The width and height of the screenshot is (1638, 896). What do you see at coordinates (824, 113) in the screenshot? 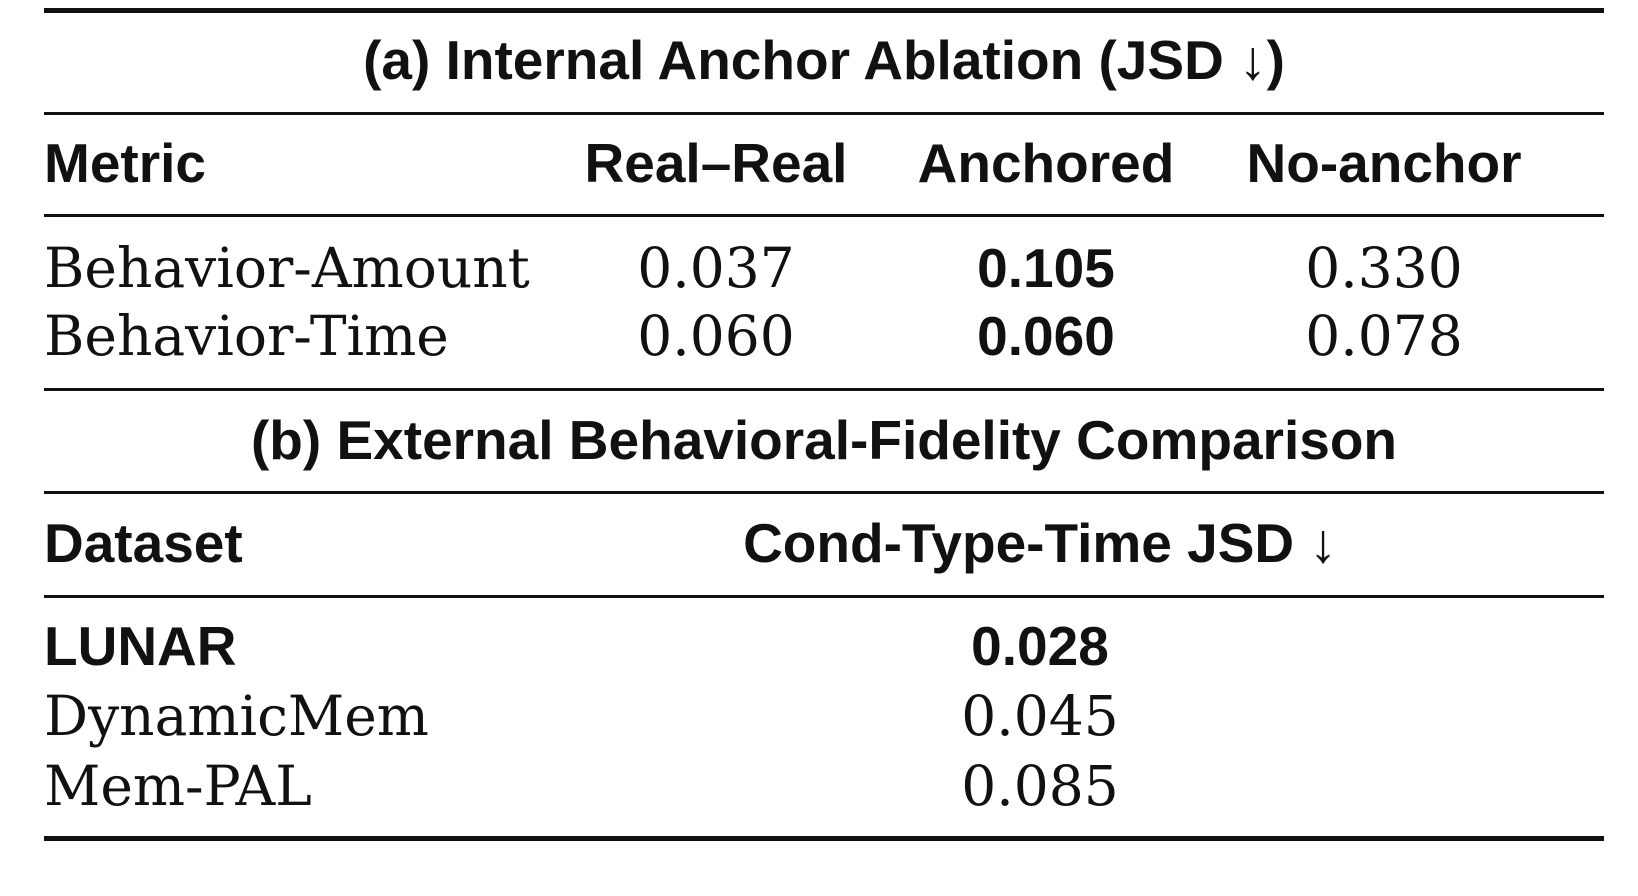
I see `section-a-title-rule` at bounding box center [824, 113].